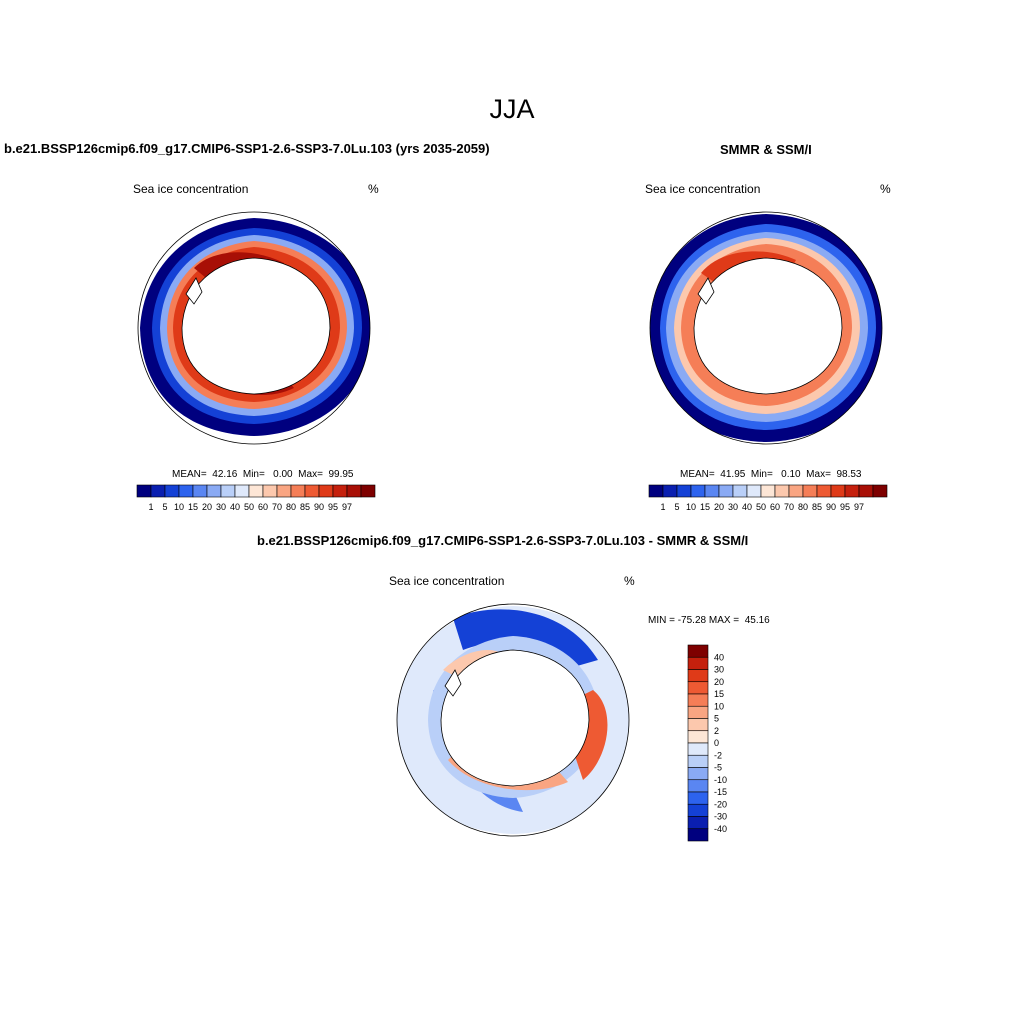 The height and width of the screenshot is (1024, 1024). Describe the element at coordinates (803, 507) in the screenshot. I see `obs-colorbar-tick-label: 80` at that location.